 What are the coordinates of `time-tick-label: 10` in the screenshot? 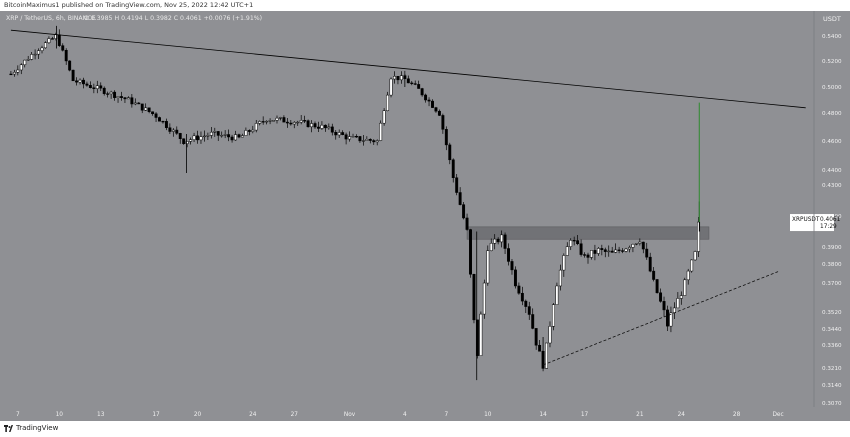 It's located at (488, 415).